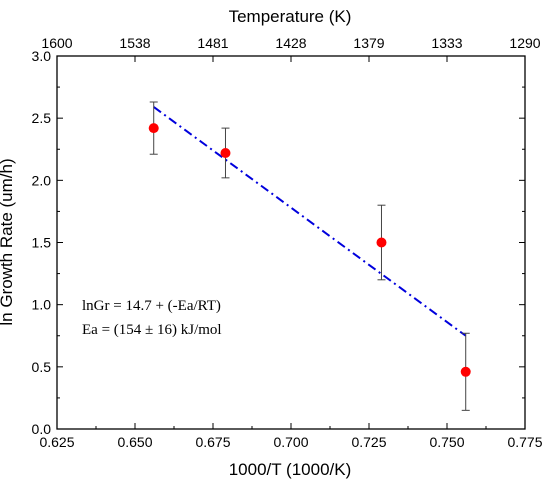  Describe the element at coordinates (42, 56) in the screenshot. I see `y-tick-label: 3.0` at that location.